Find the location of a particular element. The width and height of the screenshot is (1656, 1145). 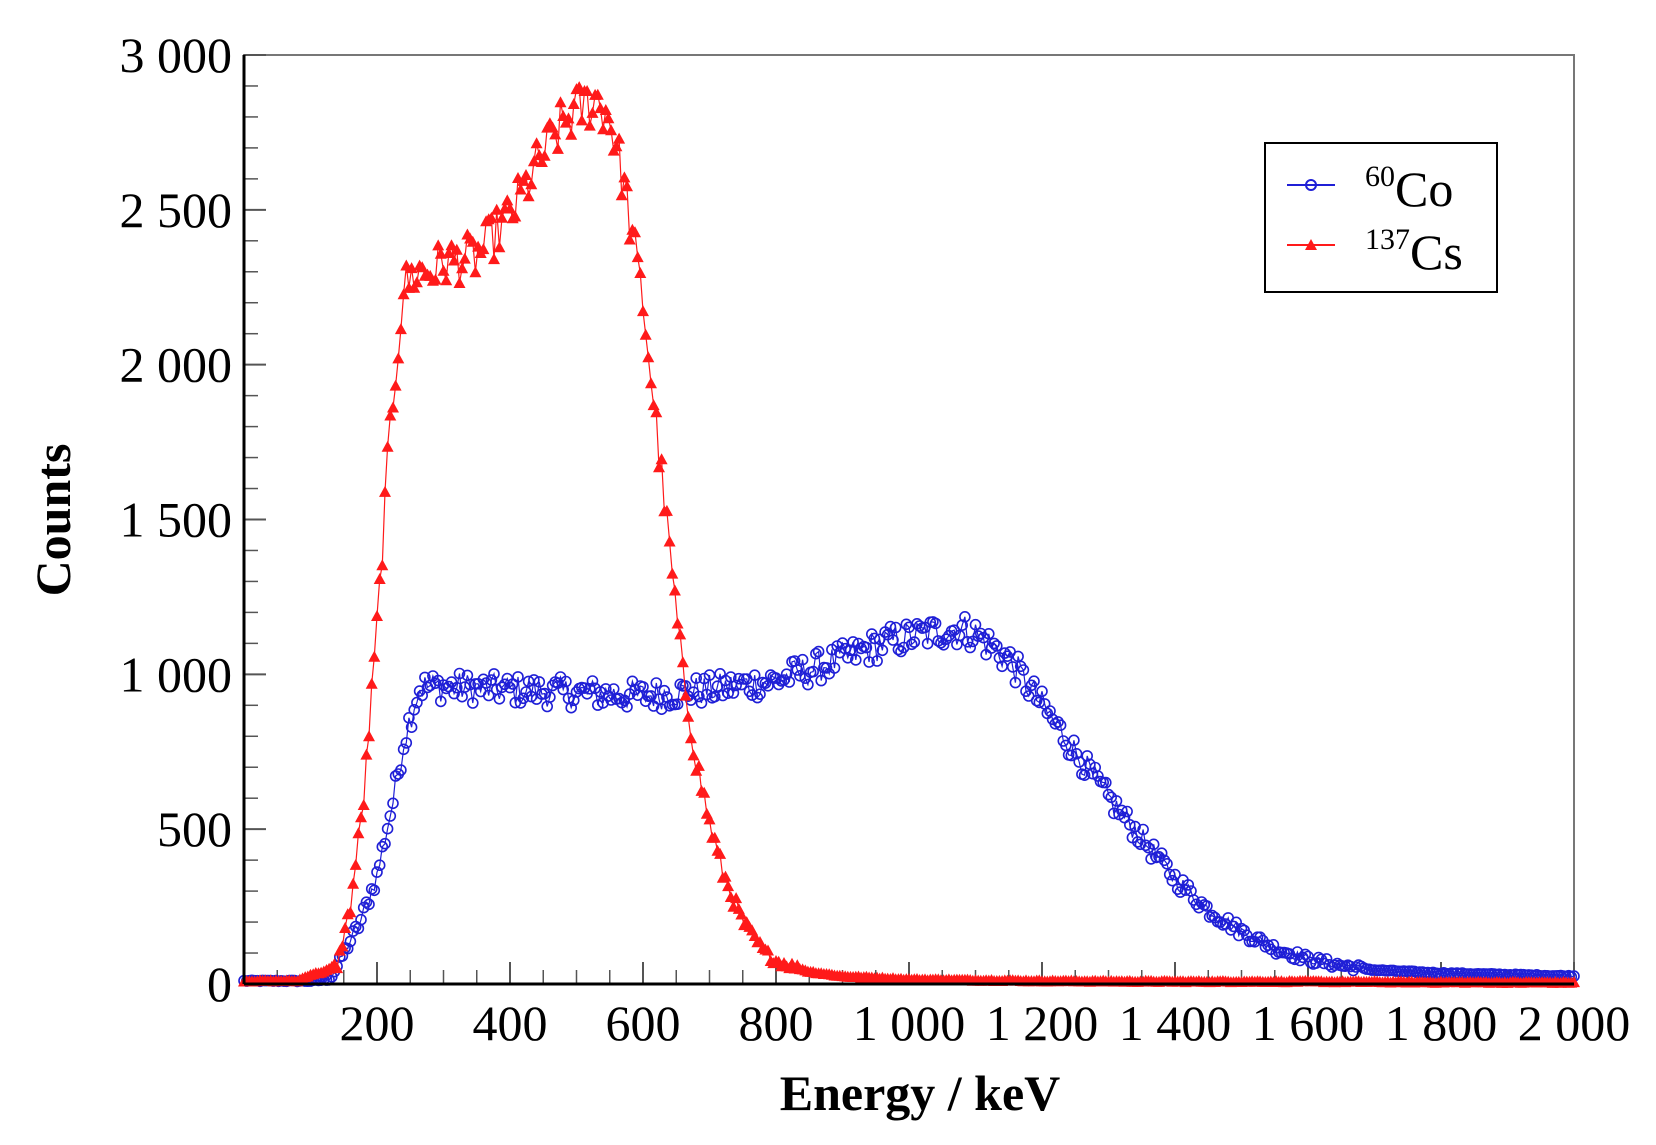

x-tick-label: 800 is located at coordinates (776, 1023).